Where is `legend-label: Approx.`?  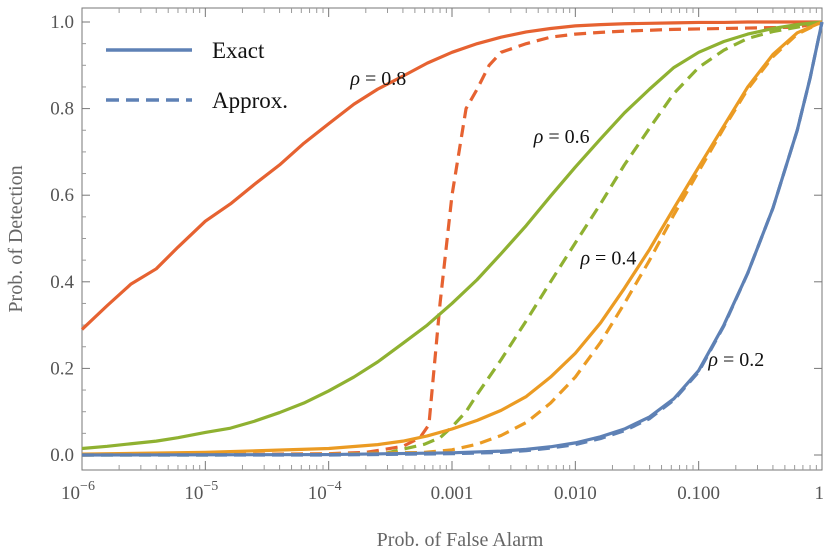
legend-label: Approx. is located at coordinates (250, 100).